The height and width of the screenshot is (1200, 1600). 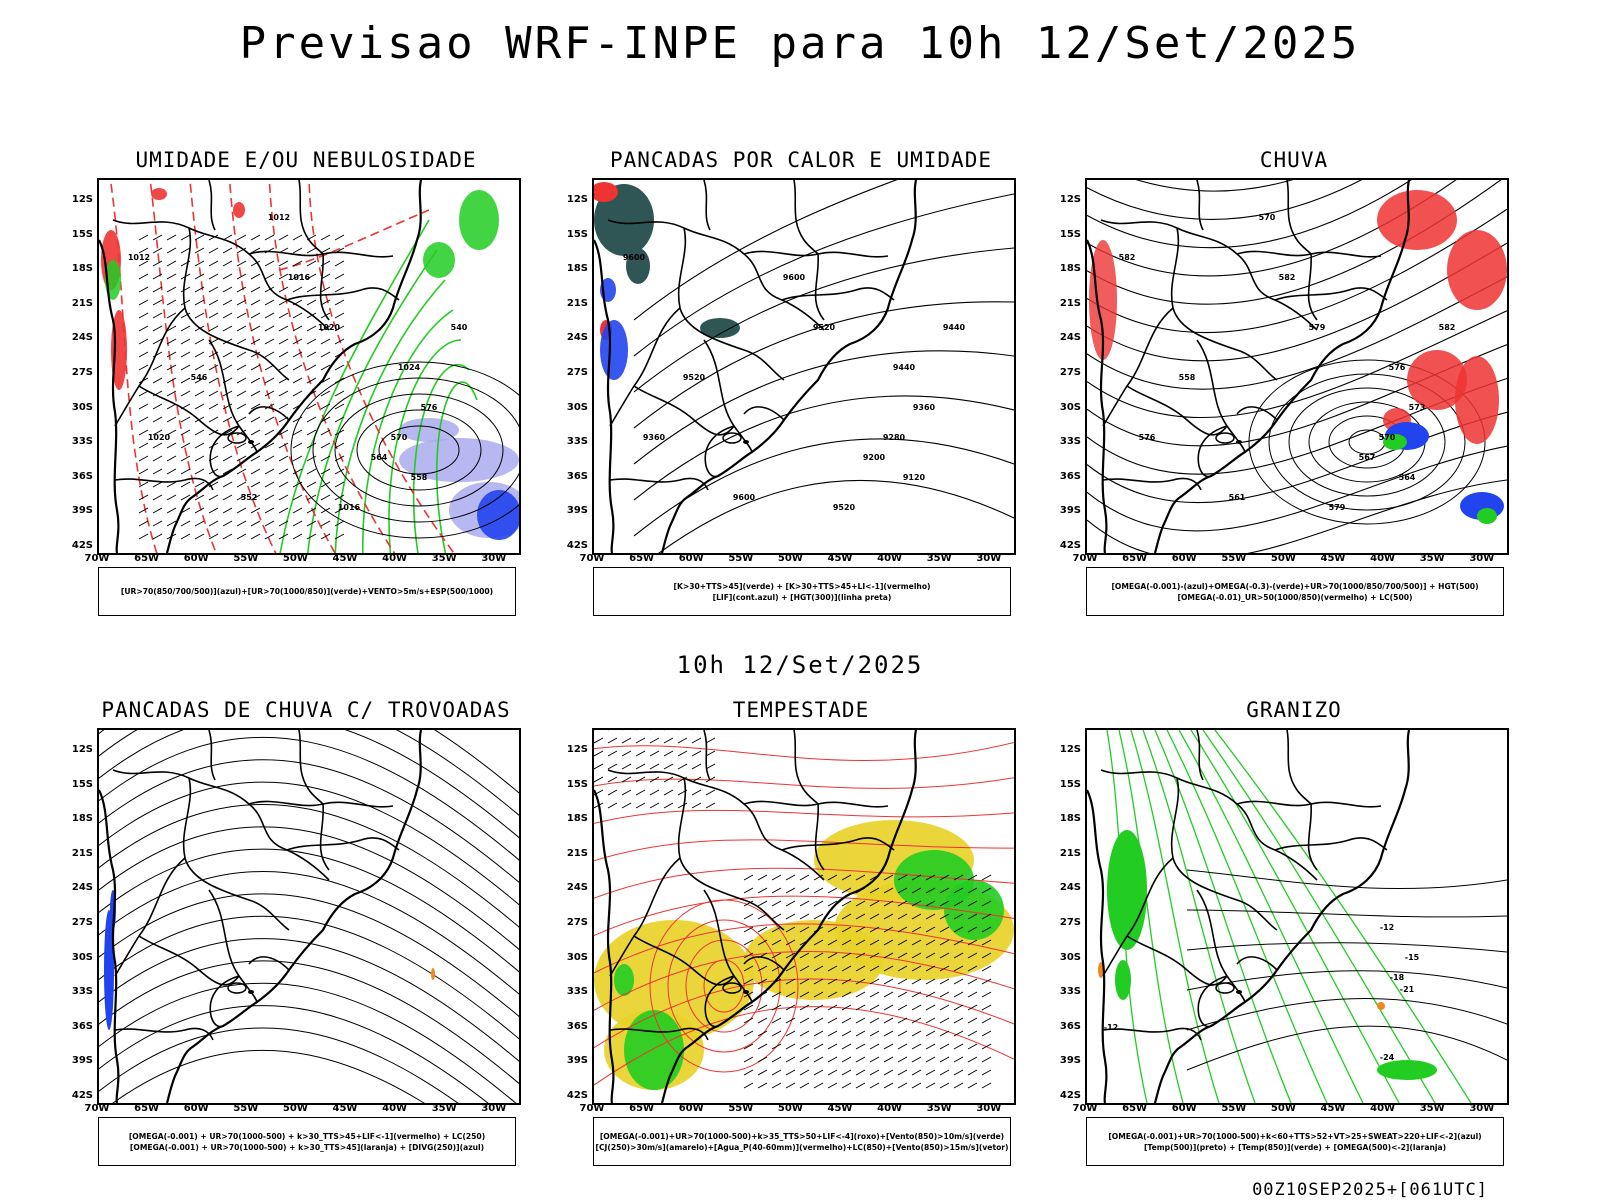 What do you see at coordinates (306, 160) in the screenshot?
I see `panel-title: UMIDADE E/OU NEBULOSIDADE` at bounding box center [306, 160].